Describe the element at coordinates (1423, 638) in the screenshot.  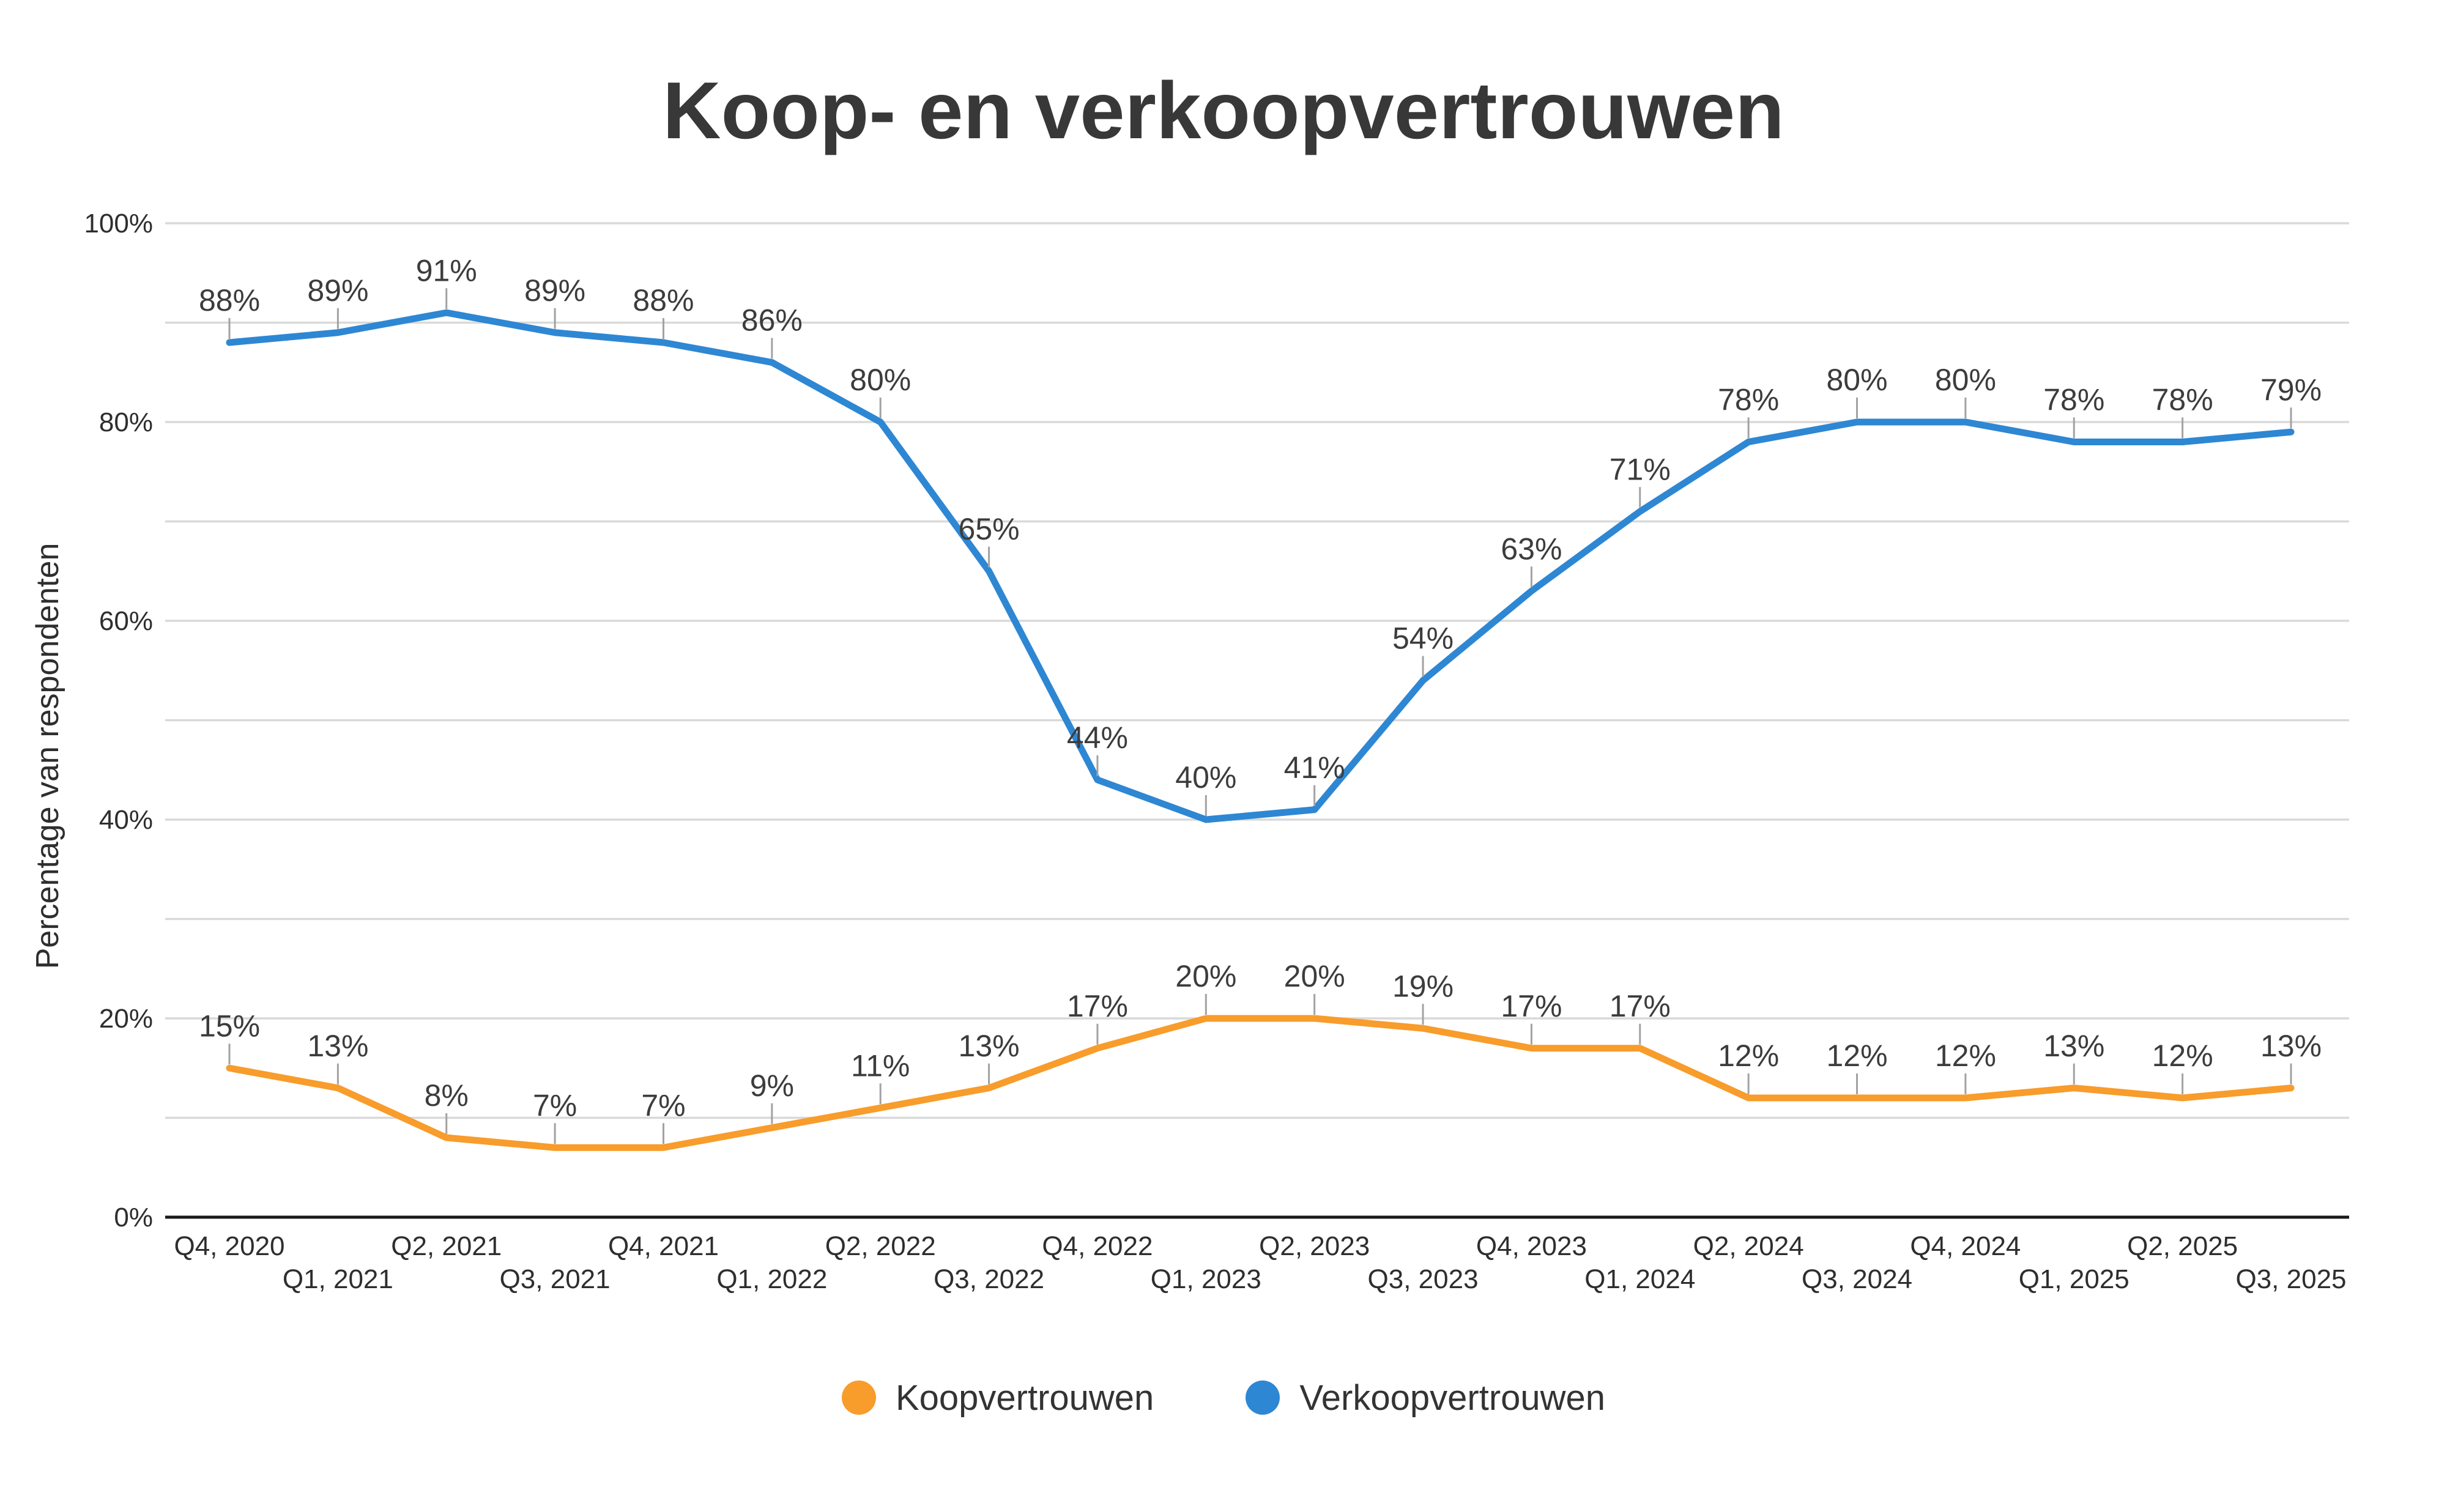
I see `data-label: 54%` at that location.